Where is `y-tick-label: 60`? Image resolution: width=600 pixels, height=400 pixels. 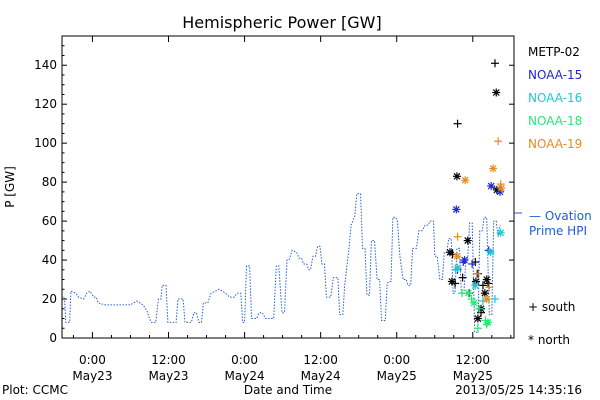
y-tick-label: 60 is located at coordinates (49, 221).